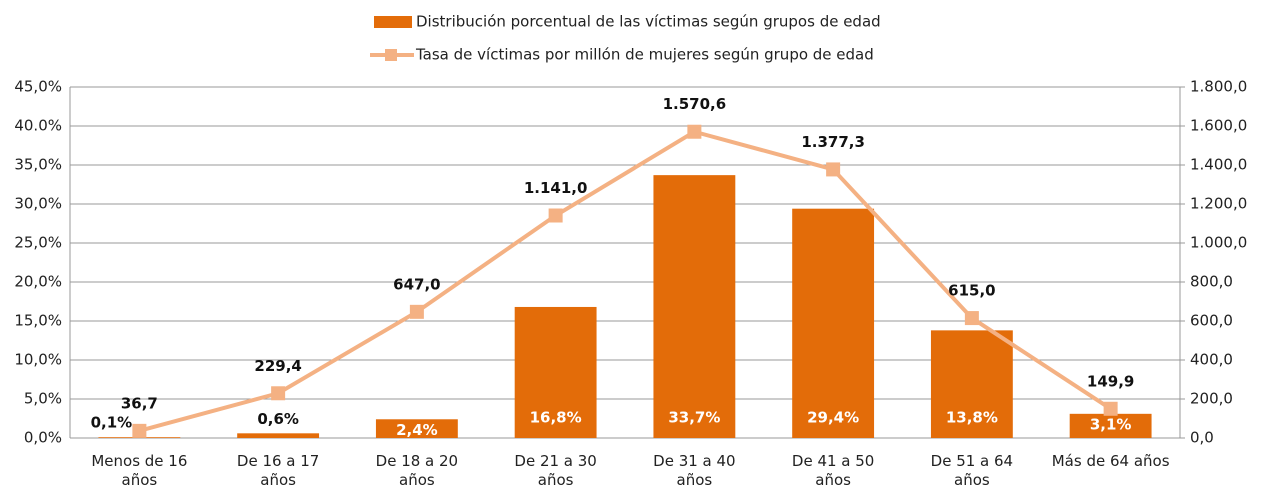 This screenshot has height=492, width=1262. I want to click on line-value-label: 36,7, so click(139, 403).